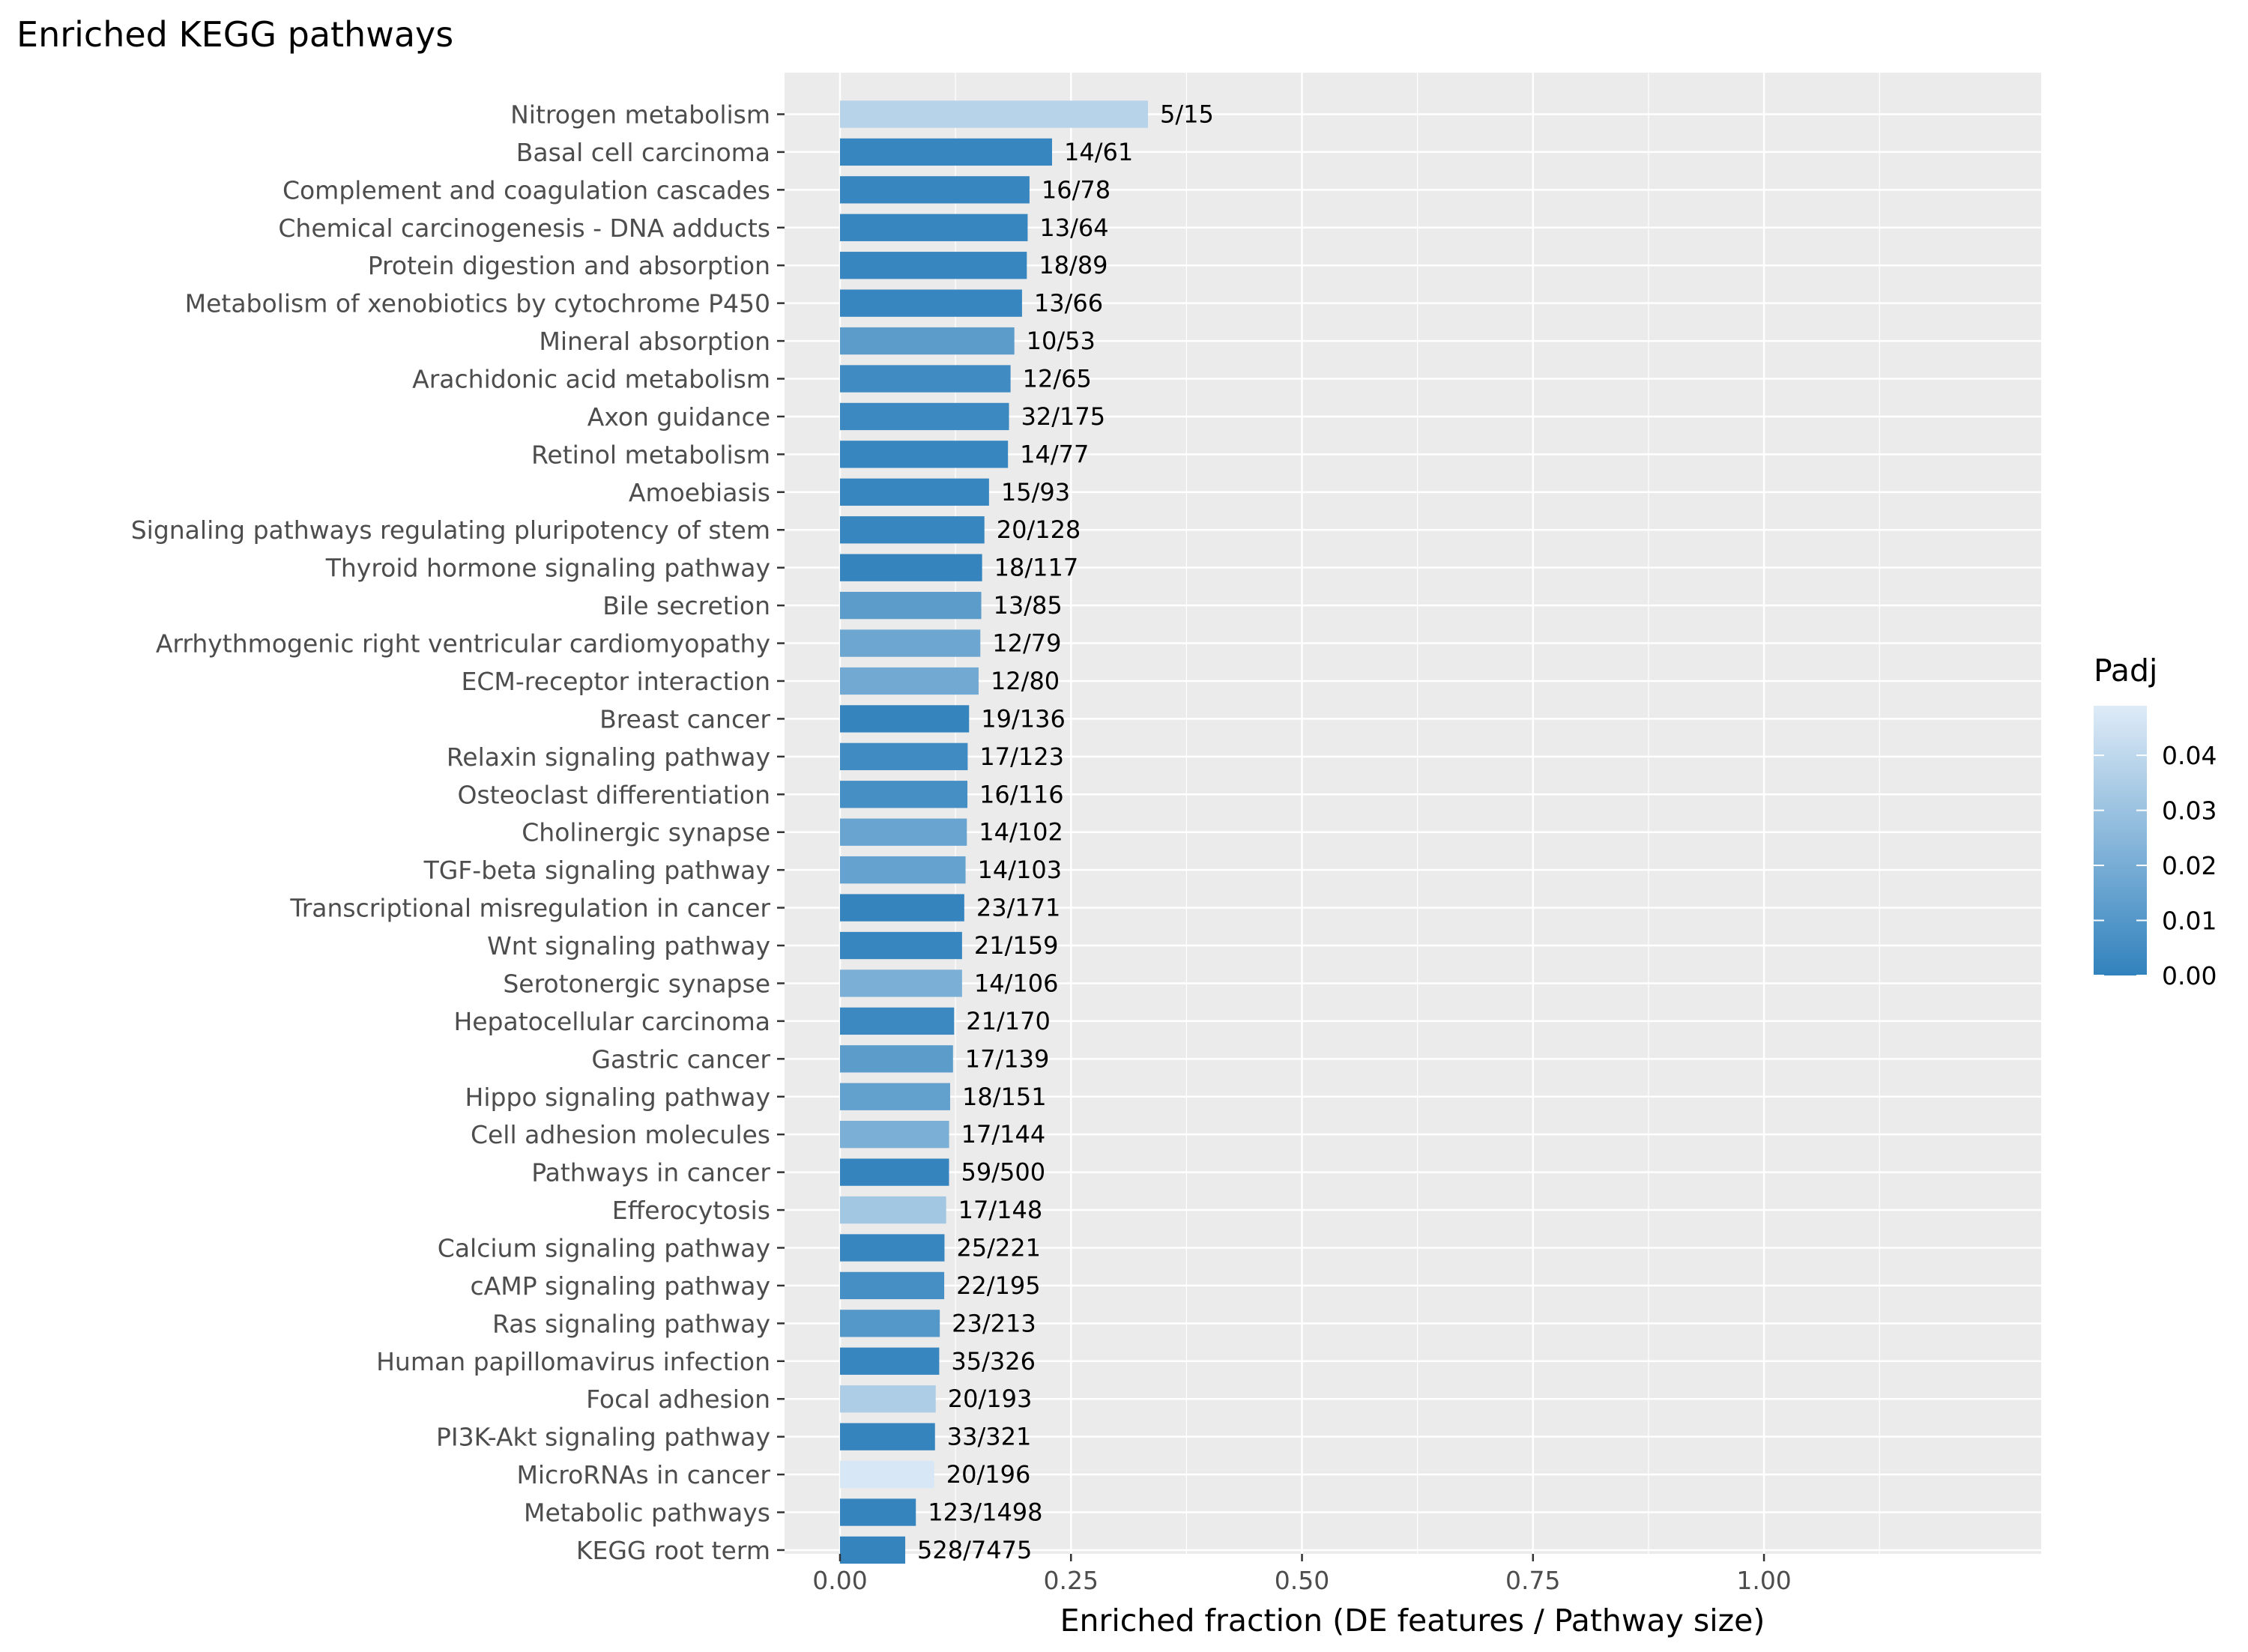 The image size is (2248, 1652). I want to click on bar-count-label: 10/53, so click(1061, 341).